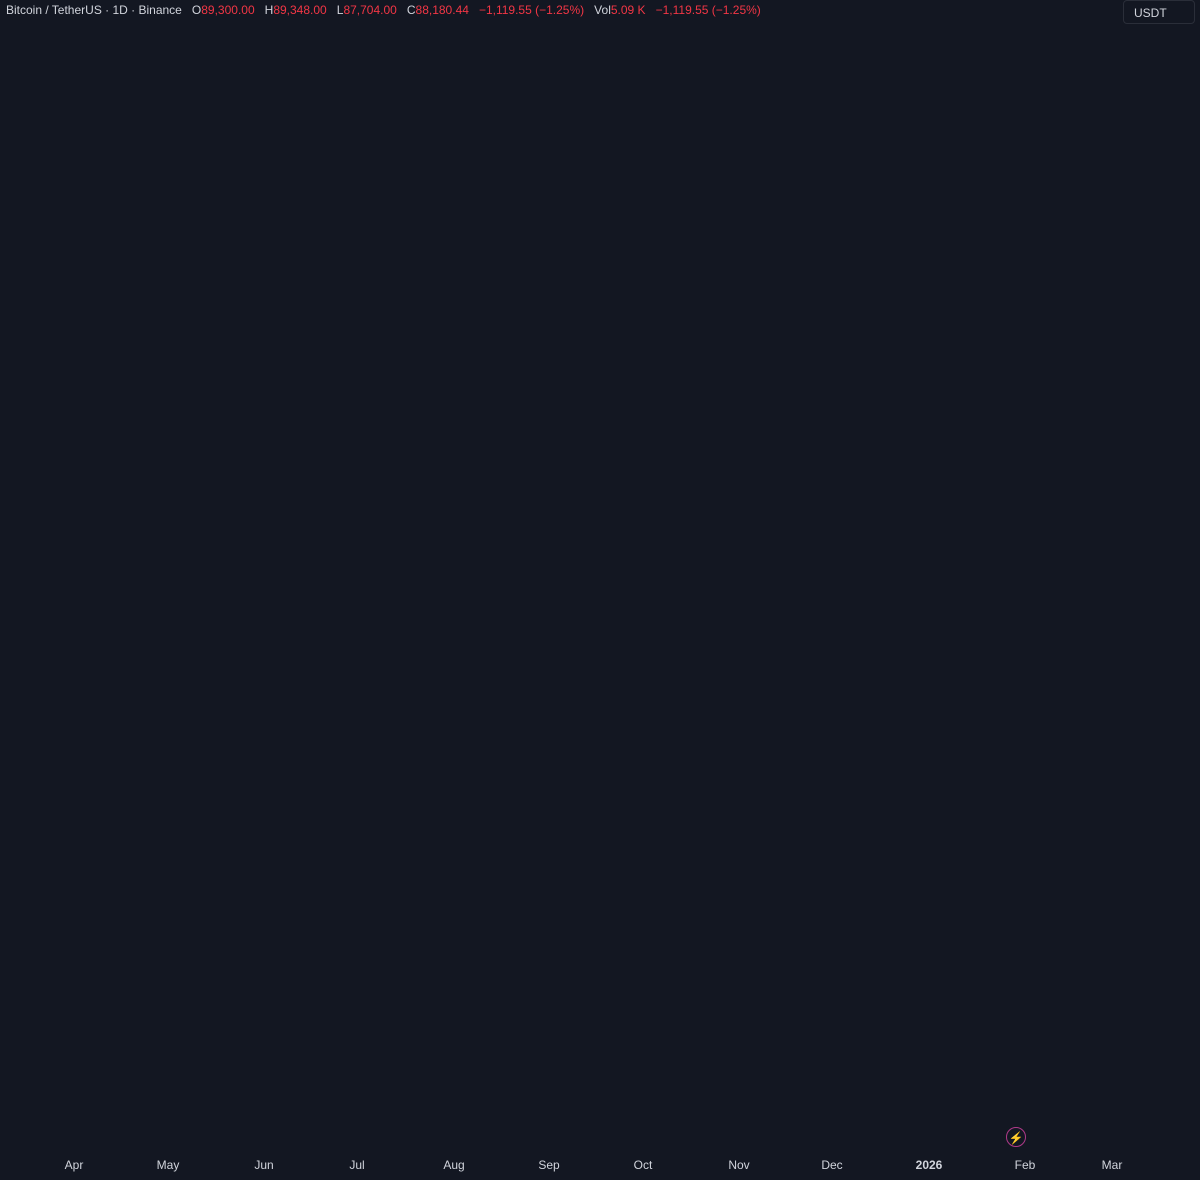 This screenshot has width=1200, height=1180. What do you see at coordinates (300, 10) in the screenshot?
I see `high-value: 89,348.00` at bounding box center [300, 10].